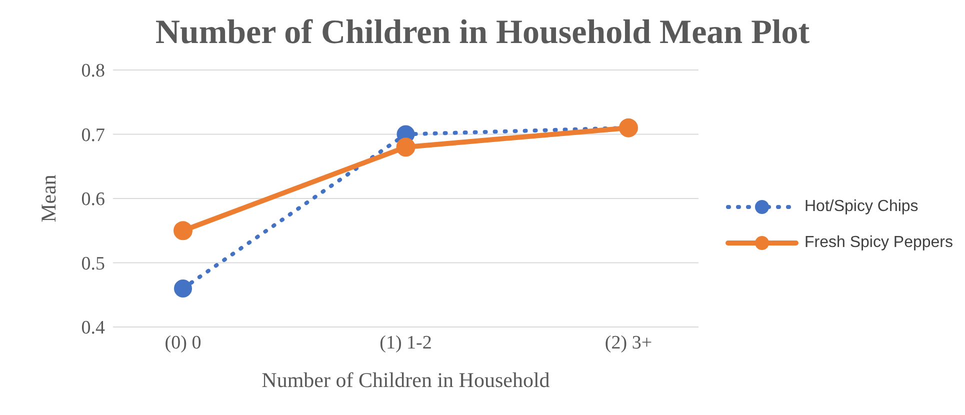 This screenshot has height=415, width=965. What do you see at coordinates (406, 343) in the screenshot?
I see `x-tick-label: (1) 1-2` at bounding box center [406, 343].